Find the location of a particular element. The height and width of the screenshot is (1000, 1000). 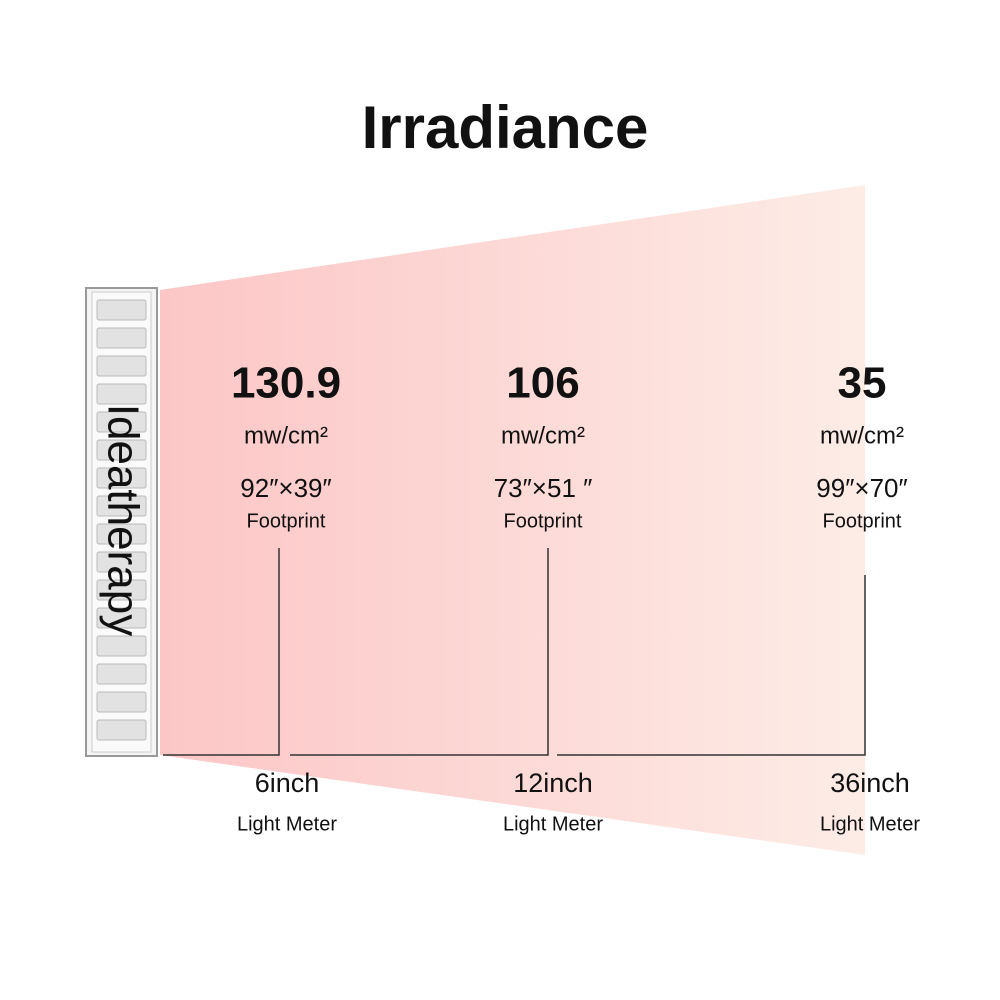

lamp is located at coordinates (121, 522).